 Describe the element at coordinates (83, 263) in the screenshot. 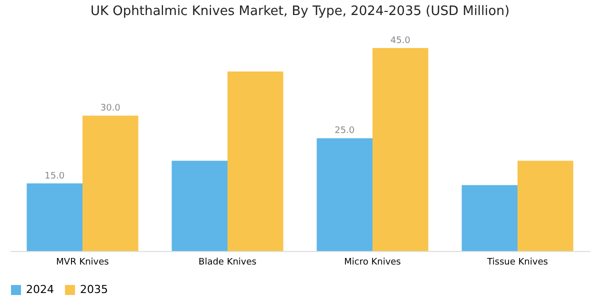

I see `x-tick-label: MVR Knives` at that location.